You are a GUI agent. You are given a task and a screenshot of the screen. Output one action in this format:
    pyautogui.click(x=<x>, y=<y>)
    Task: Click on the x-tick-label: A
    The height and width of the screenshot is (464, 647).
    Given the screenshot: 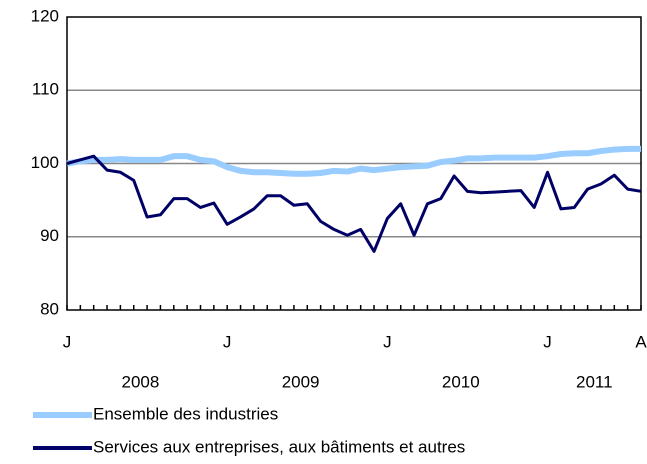 What is the action you would take?
    pyautogui.click(x=641, y=341)
    